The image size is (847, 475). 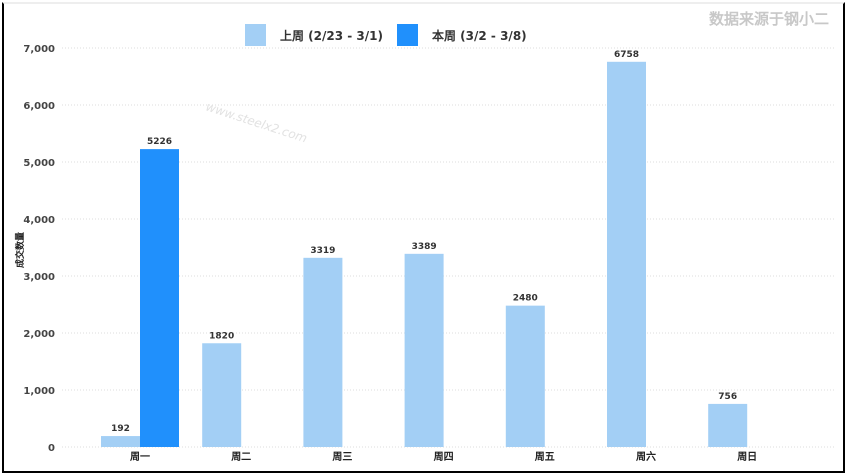 I want to click on y-tick-label: 5,000, so click(x=39, y=163).